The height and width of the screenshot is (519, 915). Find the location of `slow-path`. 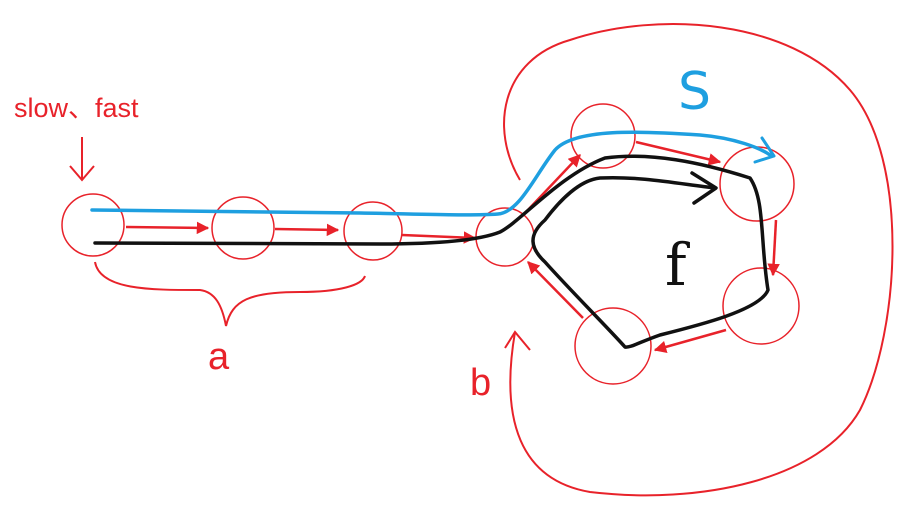

slow-path is located at coordinates (431, 173).